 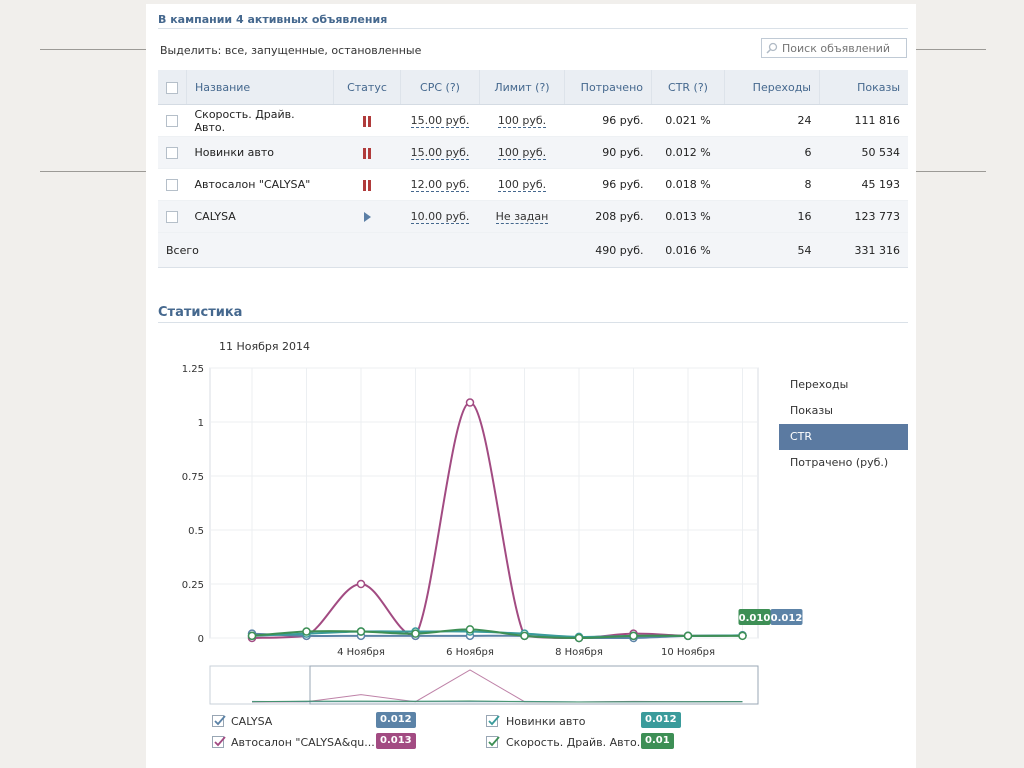 What do you see at coordinates (608, 87) in the screenshot?
I see `column-spent: Потрачено` at bounding box center [608, 87].